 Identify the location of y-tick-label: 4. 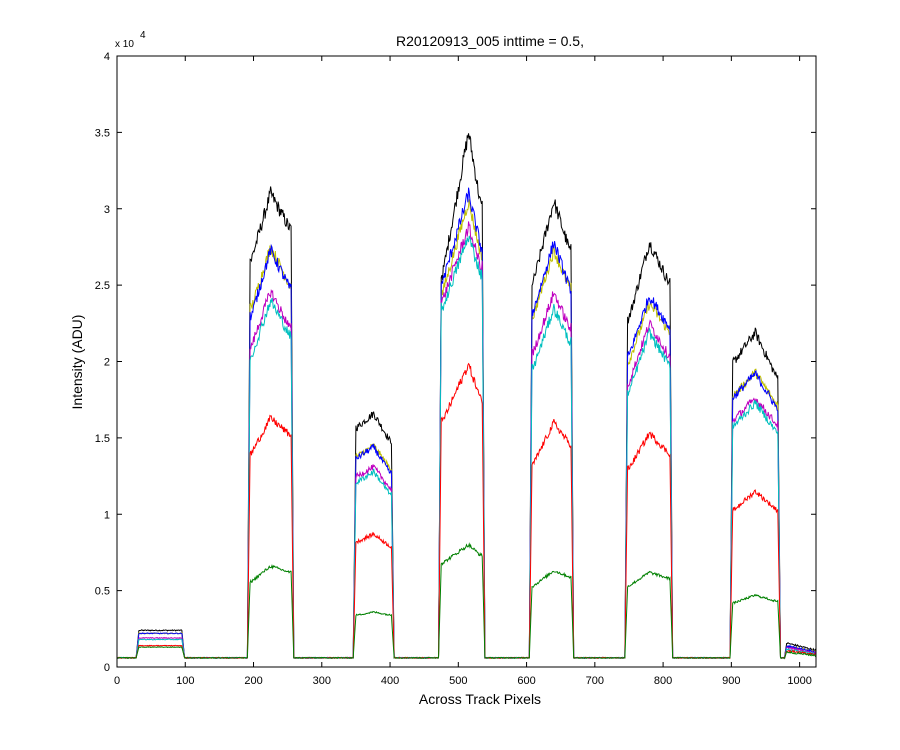
(107, 57).